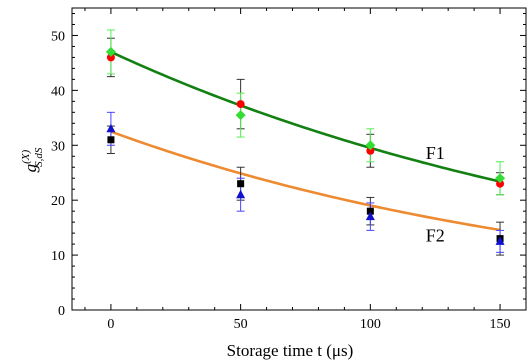  I want to click on y-tick-label: 10, so click(58, 256).